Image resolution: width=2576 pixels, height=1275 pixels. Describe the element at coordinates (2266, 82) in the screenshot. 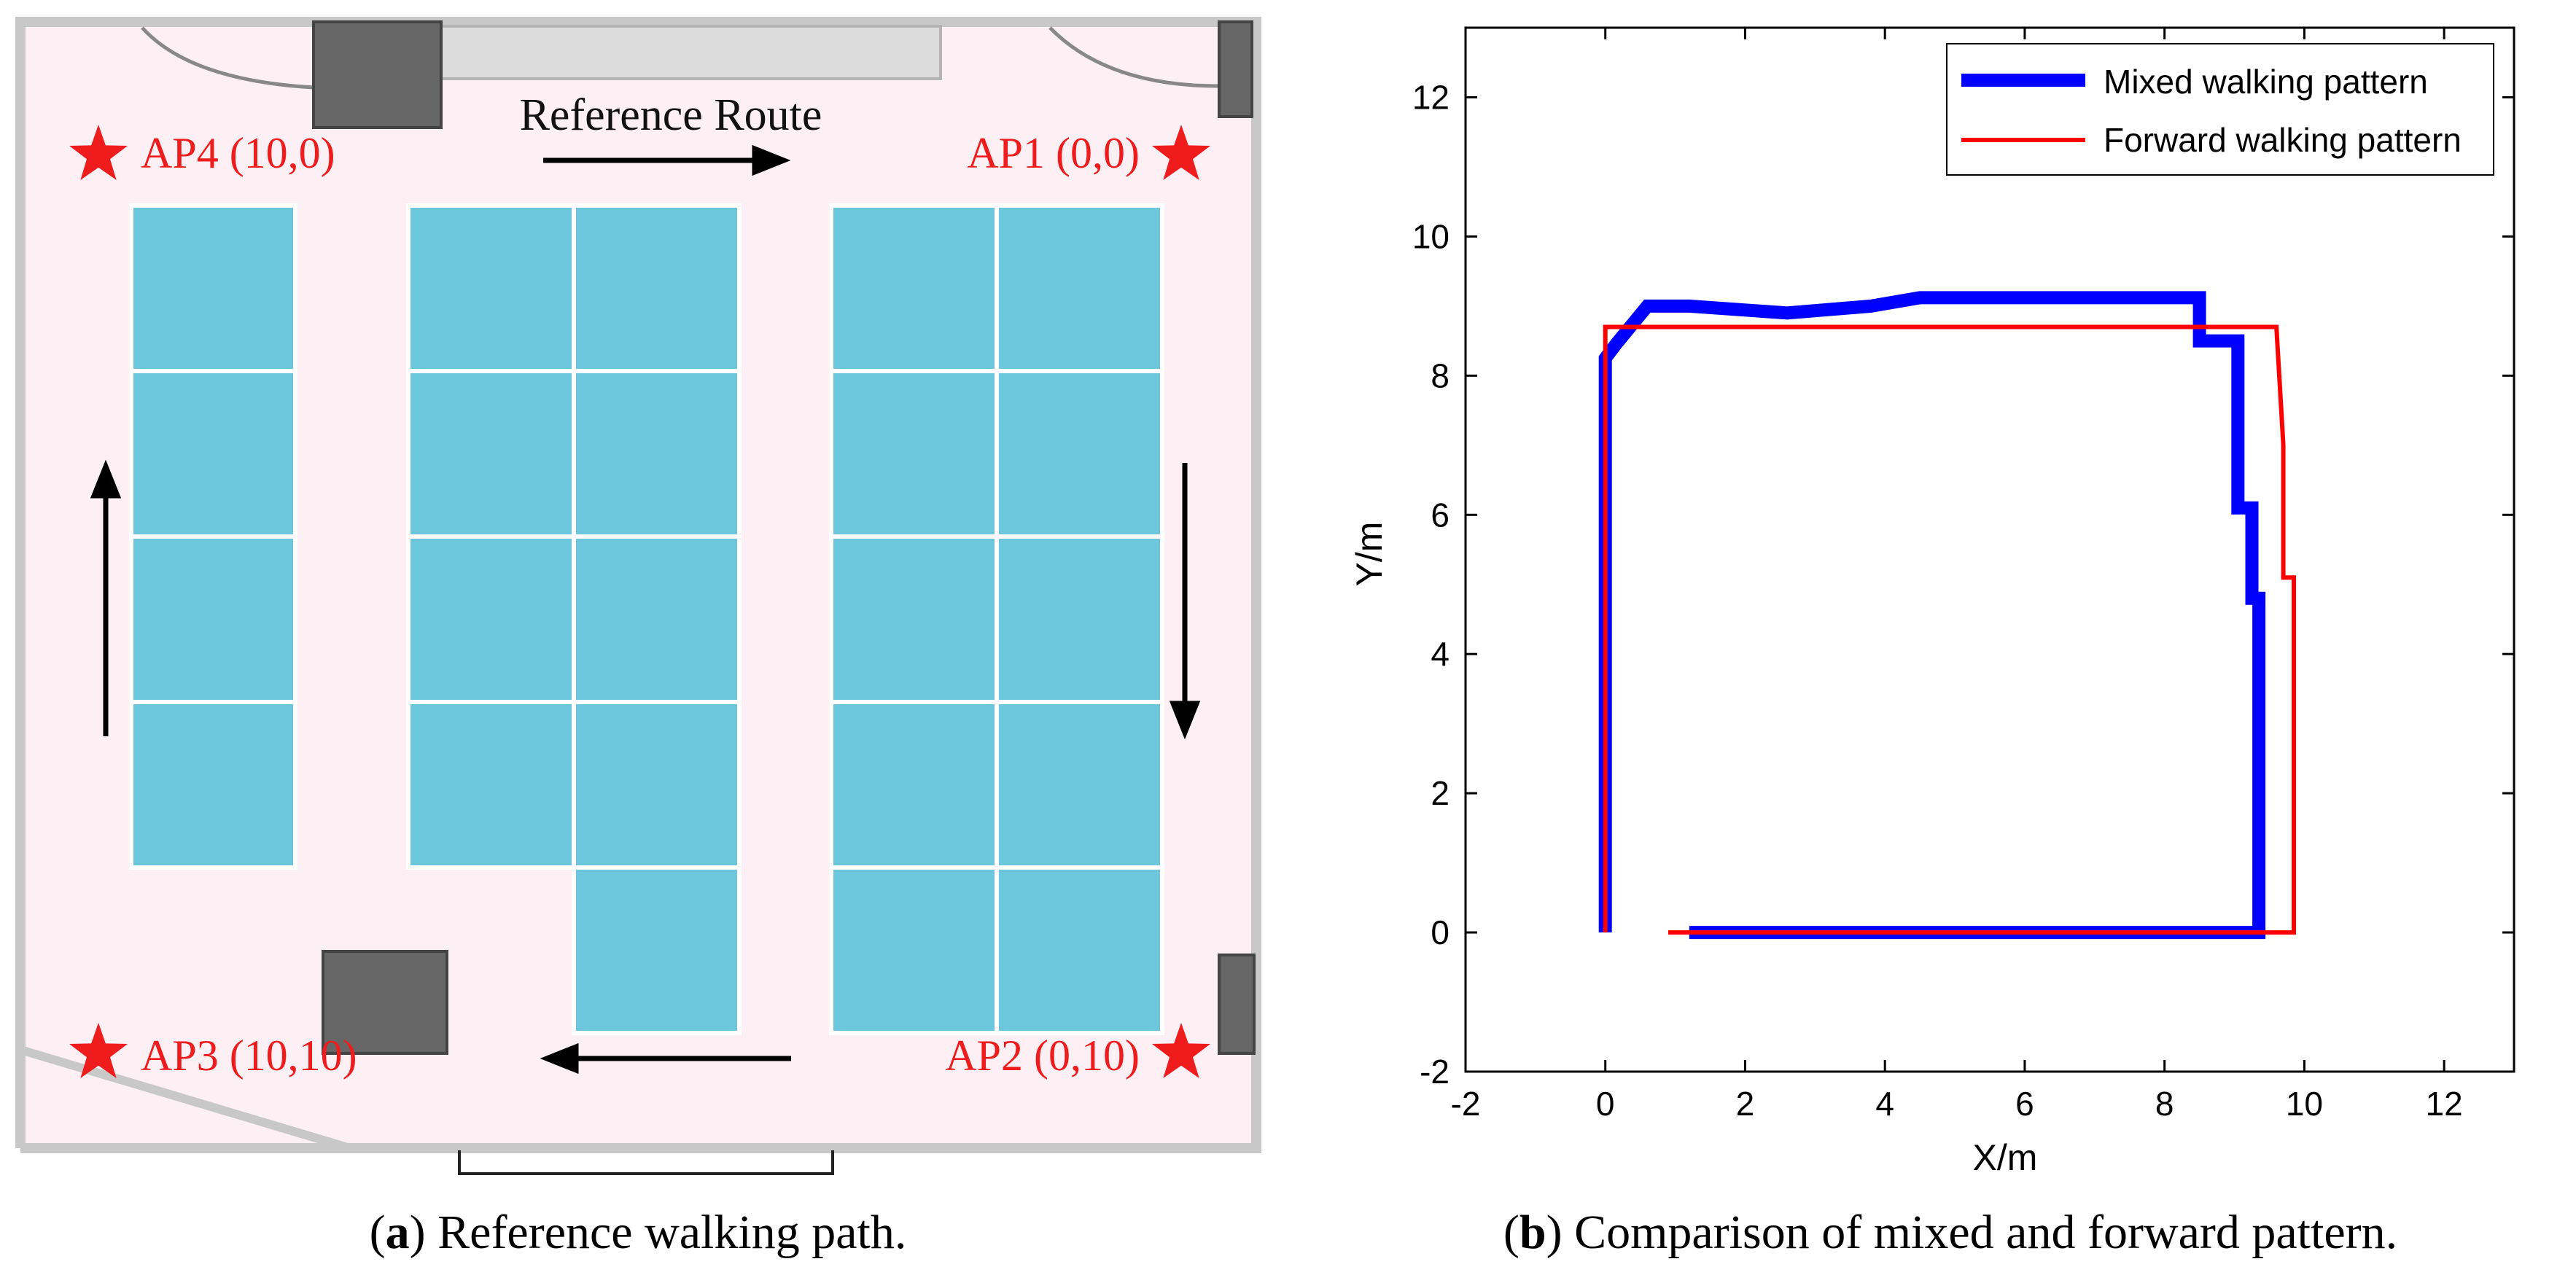

I see `legend-label-mixed: Mixed walking pattern` at that location.